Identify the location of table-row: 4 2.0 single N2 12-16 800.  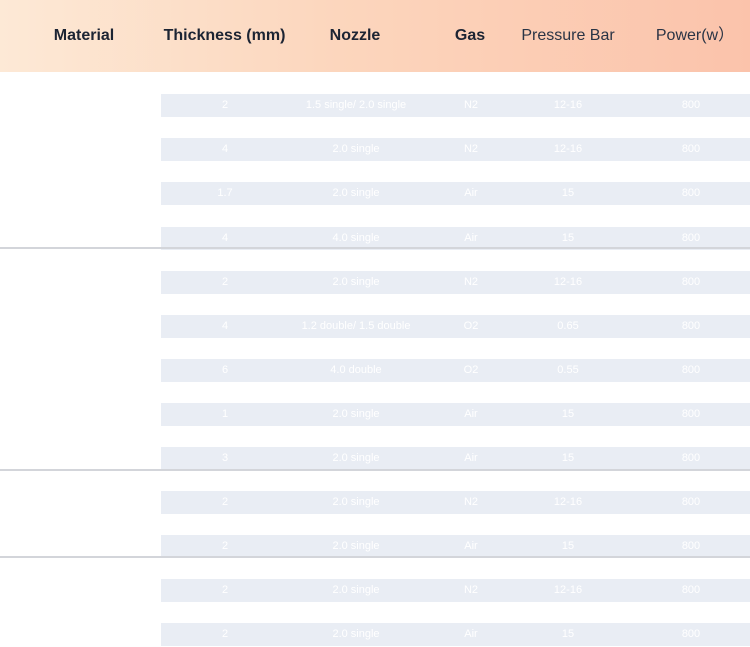
(455, 149).